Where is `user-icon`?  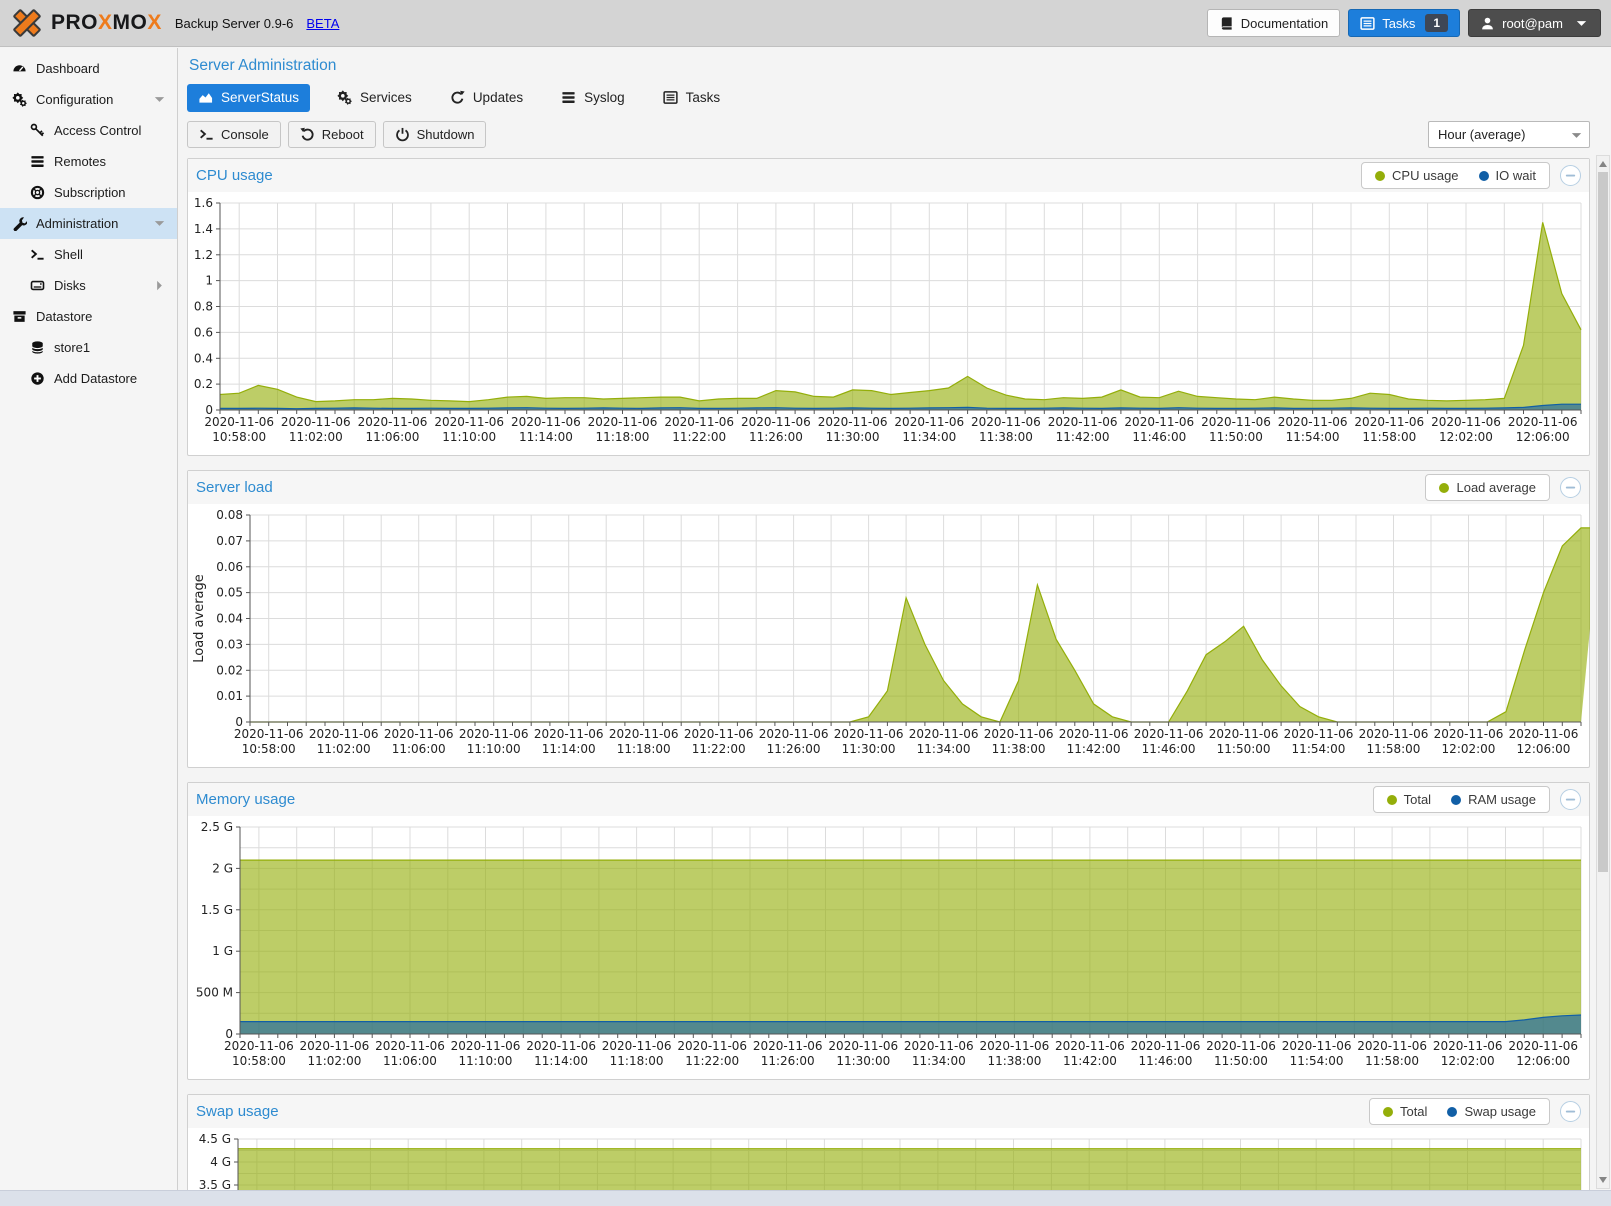
user-icon is located at coordinates (1487, 23).